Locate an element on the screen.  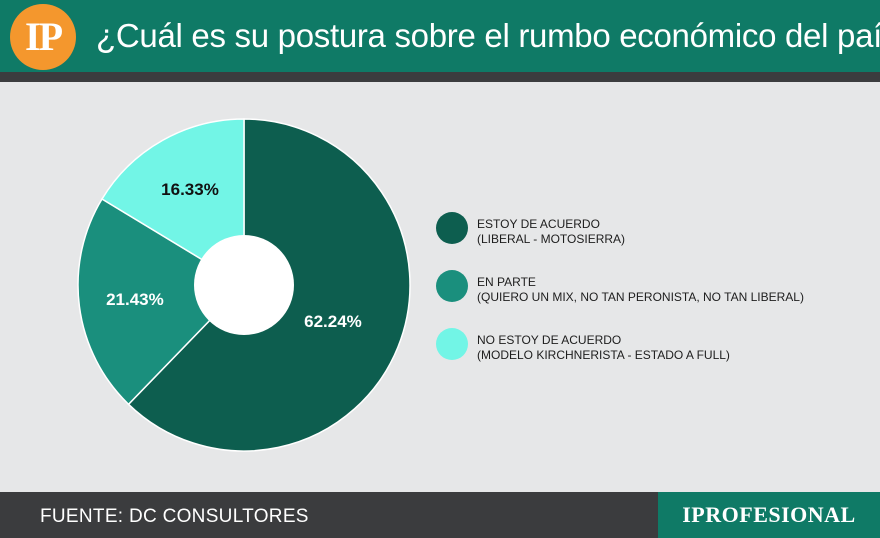
legend-text: ESTOY DE ACUERDO (LIBERAL - MOTOSIERRA) is located at coordinates (551, 232).